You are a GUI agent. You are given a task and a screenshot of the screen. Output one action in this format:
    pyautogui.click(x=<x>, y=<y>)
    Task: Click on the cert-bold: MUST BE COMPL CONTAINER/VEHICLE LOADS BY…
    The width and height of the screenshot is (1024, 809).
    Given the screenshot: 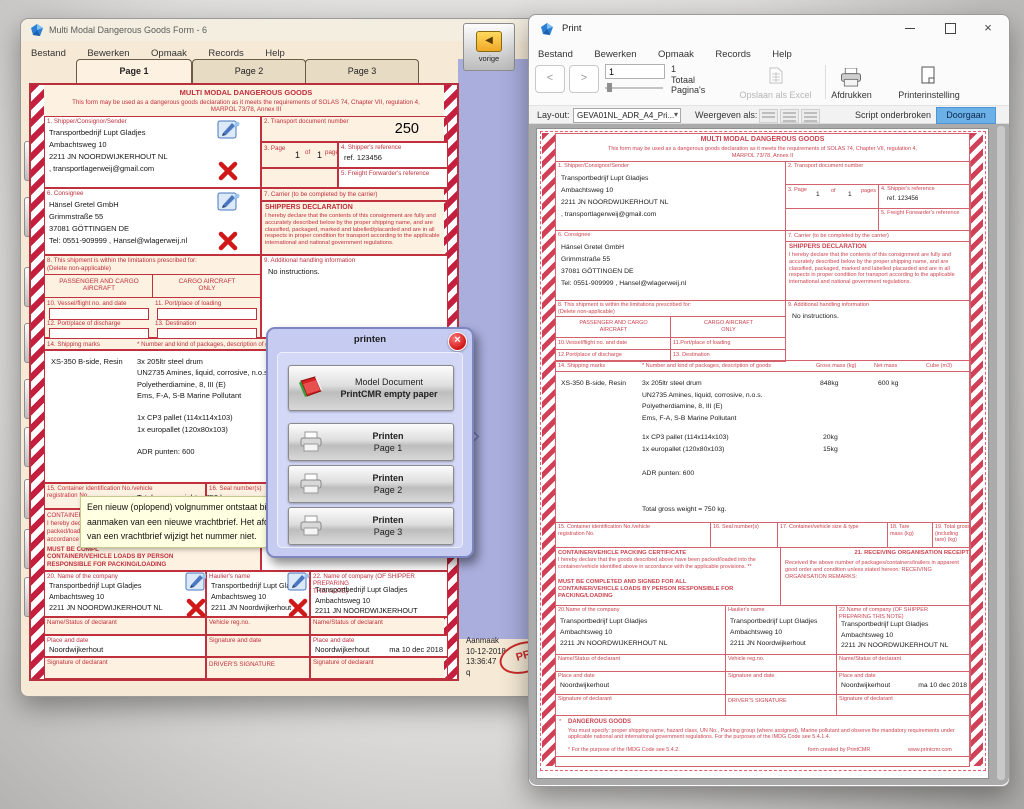 What is the action you would take?
    pyautogui.click(x=110, y=557)
    